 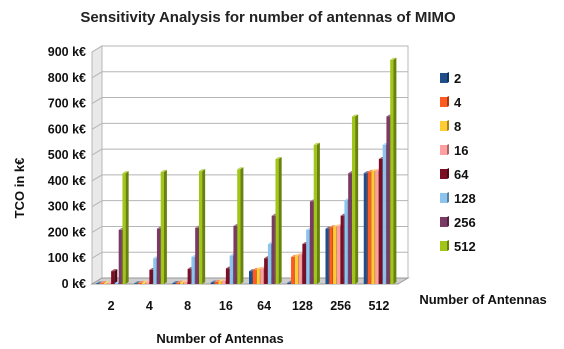 I want to click on y-tick-label: 500 k€, so click(x=67, y=155).